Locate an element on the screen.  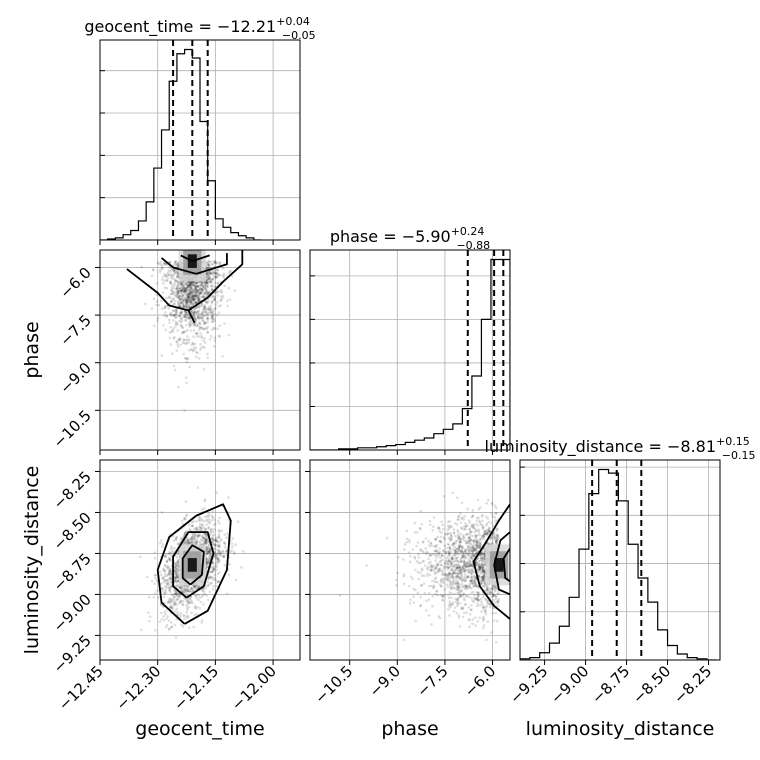
hist-phase-frame is located at coordinates (410, 350).